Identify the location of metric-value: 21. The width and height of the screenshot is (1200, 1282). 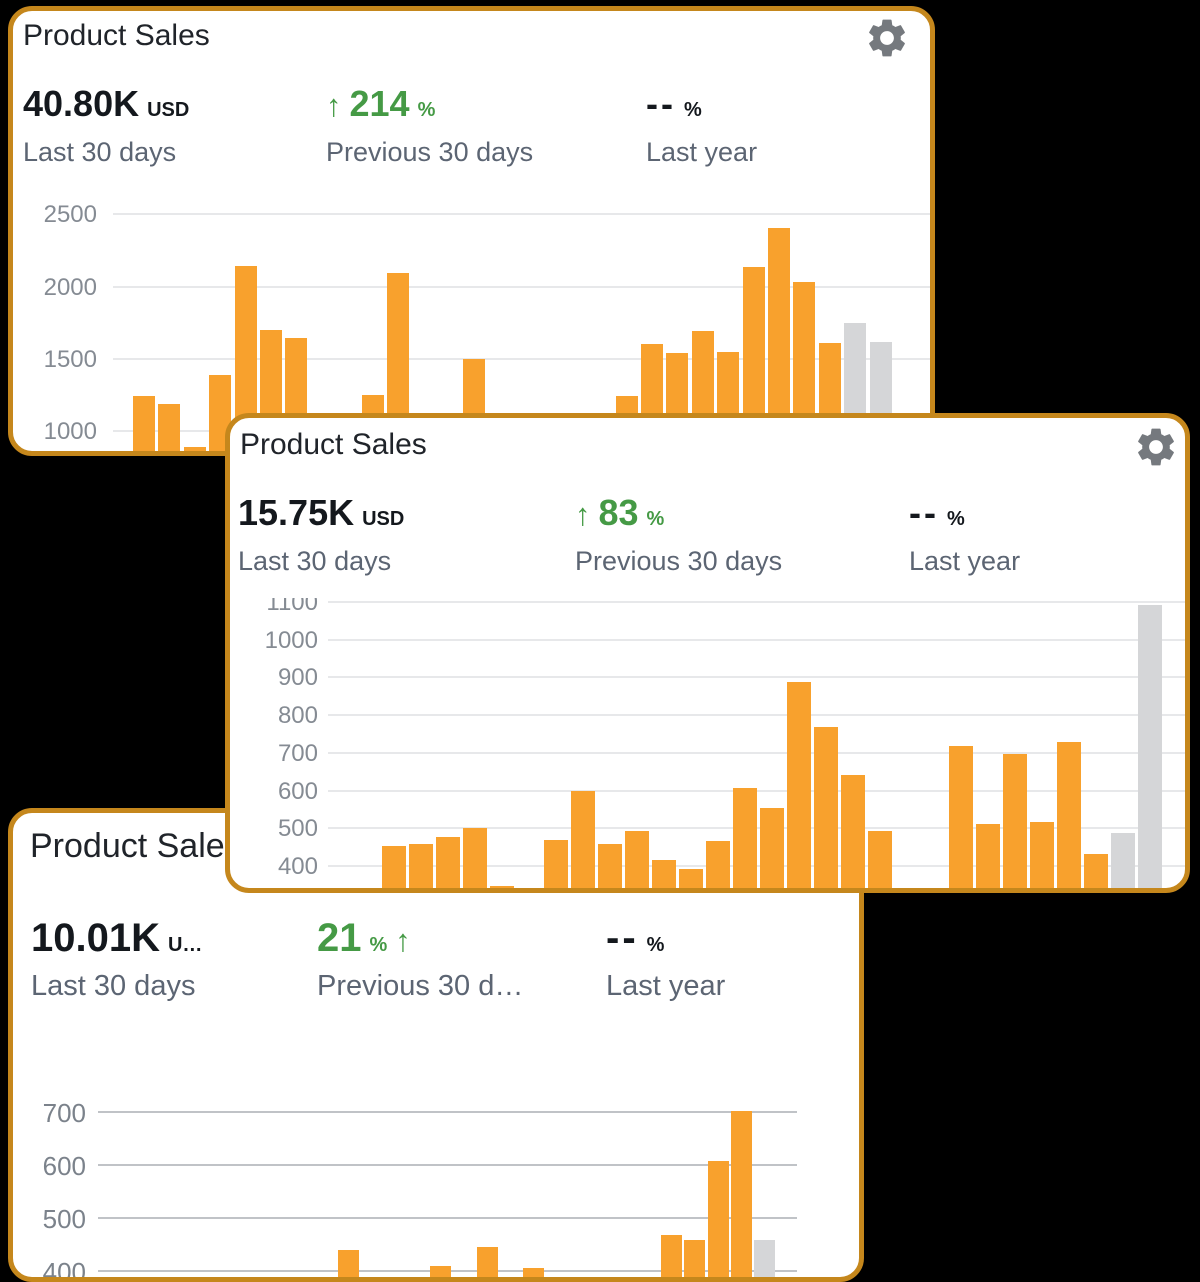
(339, 938).